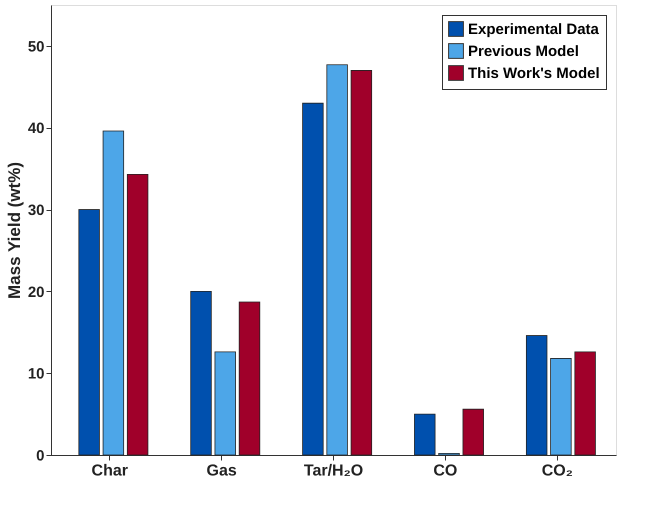 The image size is (653, 512). I want to click on legend-label: This Work's Model, so click(534, 73).